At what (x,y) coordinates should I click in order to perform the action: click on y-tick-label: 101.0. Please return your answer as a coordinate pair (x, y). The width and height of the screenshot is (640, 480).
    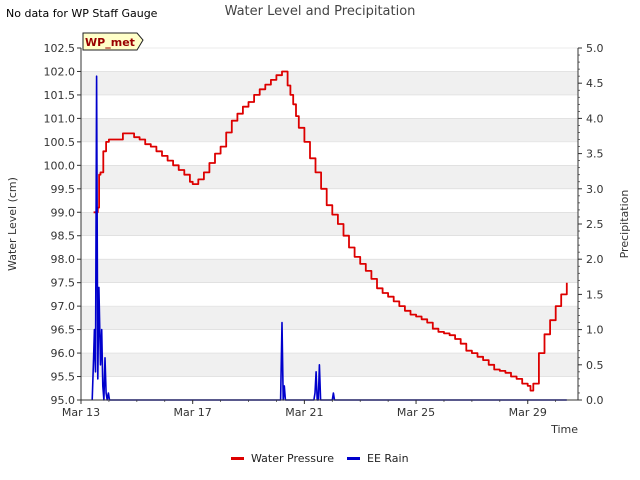
    Looking at the image, I should click on (60, 118).